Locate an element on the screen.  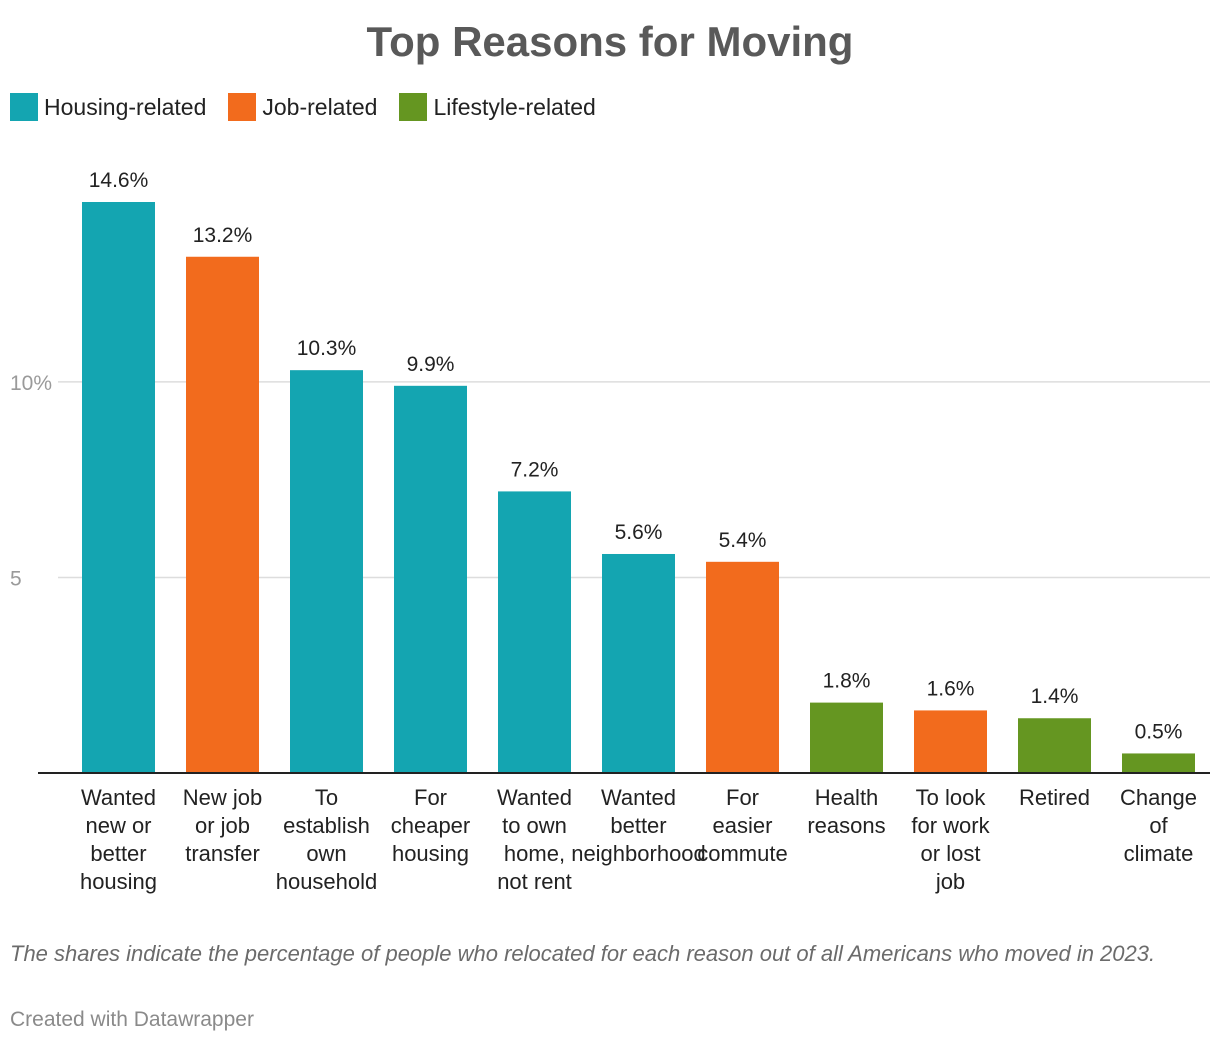
x-category-label: For easier commute is located at coordinates (742, 825).